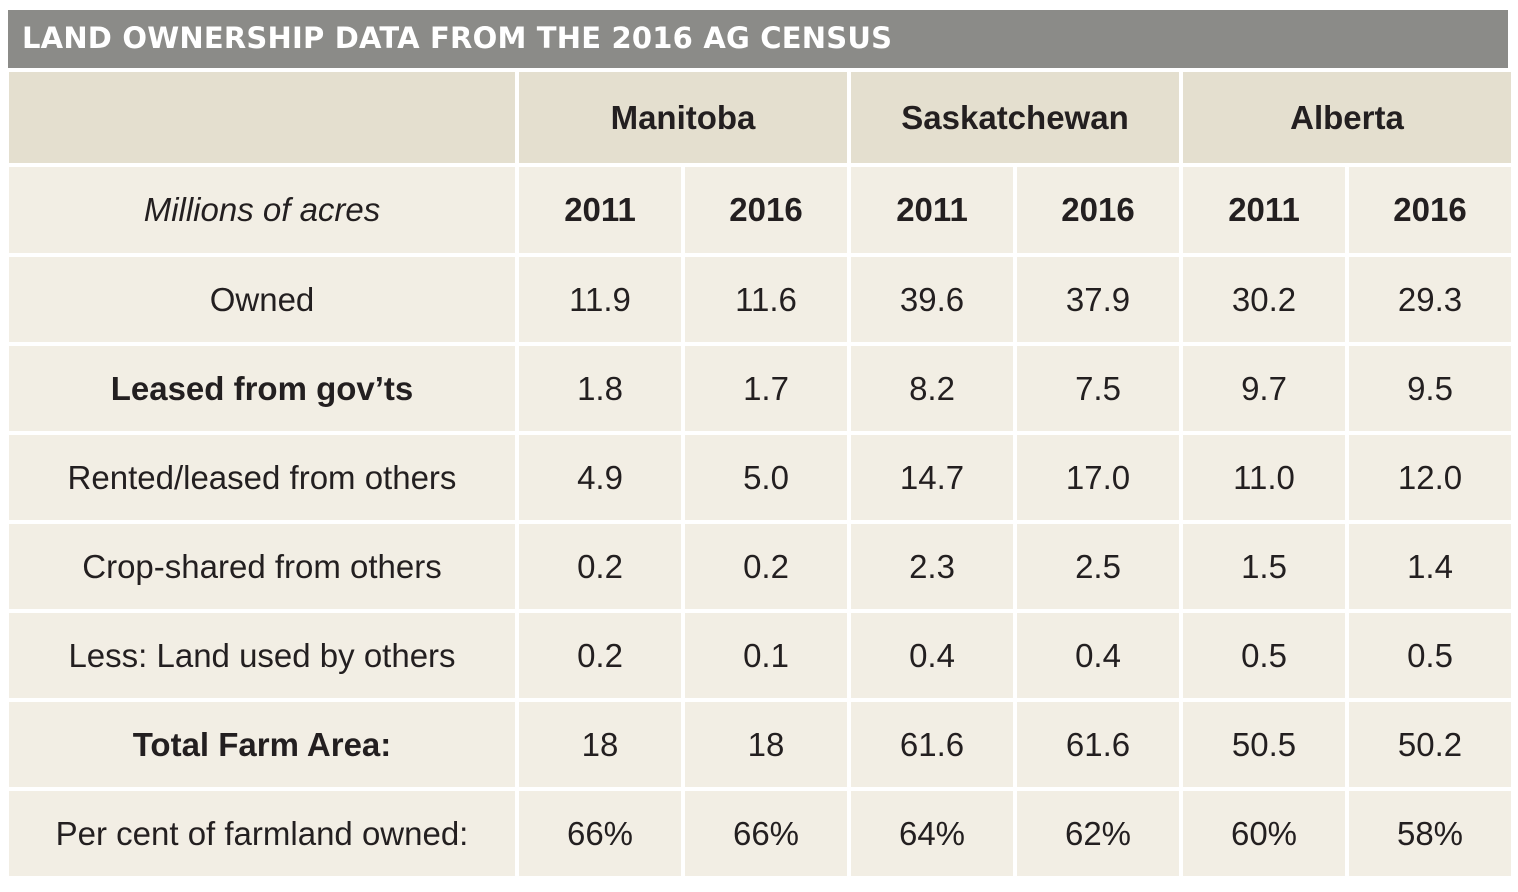 This screenshot has width=1518, height=892. Describe the element at coordinates (1264, 833) in the screenshot. I see `table-cell: 60%` at that location.